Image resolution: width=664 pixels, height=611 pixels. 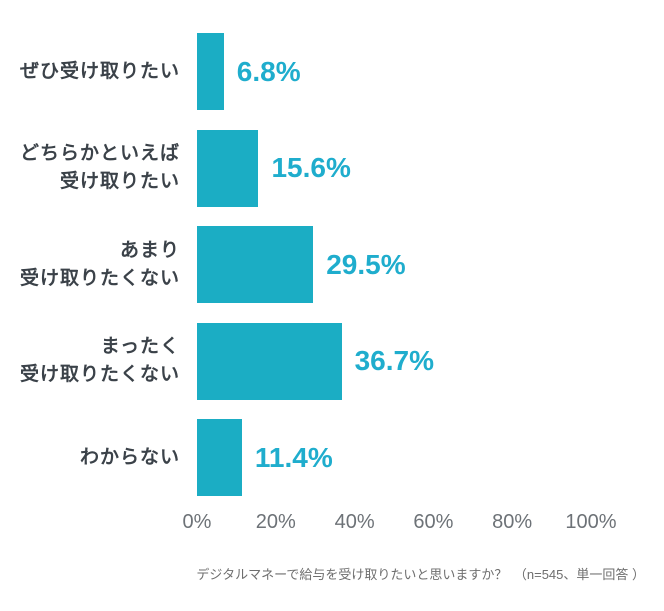 What do you see at coordinates (99, 264) in the screenshot?
I see `category-label: あまり 受け取りたくない` at bounding box center [99, 264].